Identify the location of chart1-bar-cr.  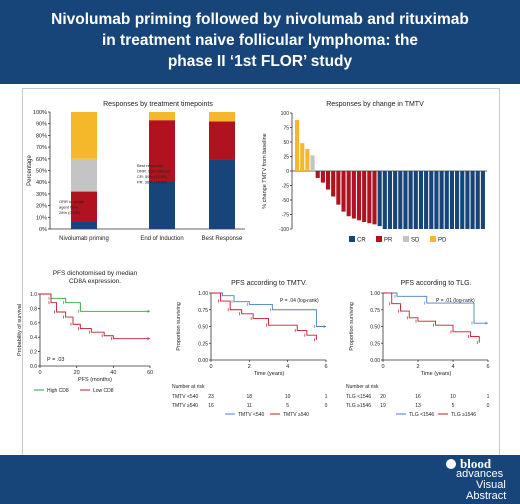
(162, 205).